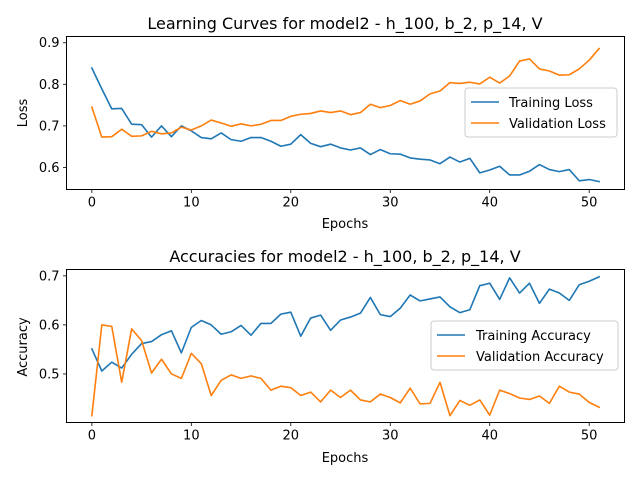 The image size is (640, 480). What do you see at coordinates (49, 276) in the screenshot?
I see `accuracy-y-tick-label: 0.7` at bounding box center [49, 276].